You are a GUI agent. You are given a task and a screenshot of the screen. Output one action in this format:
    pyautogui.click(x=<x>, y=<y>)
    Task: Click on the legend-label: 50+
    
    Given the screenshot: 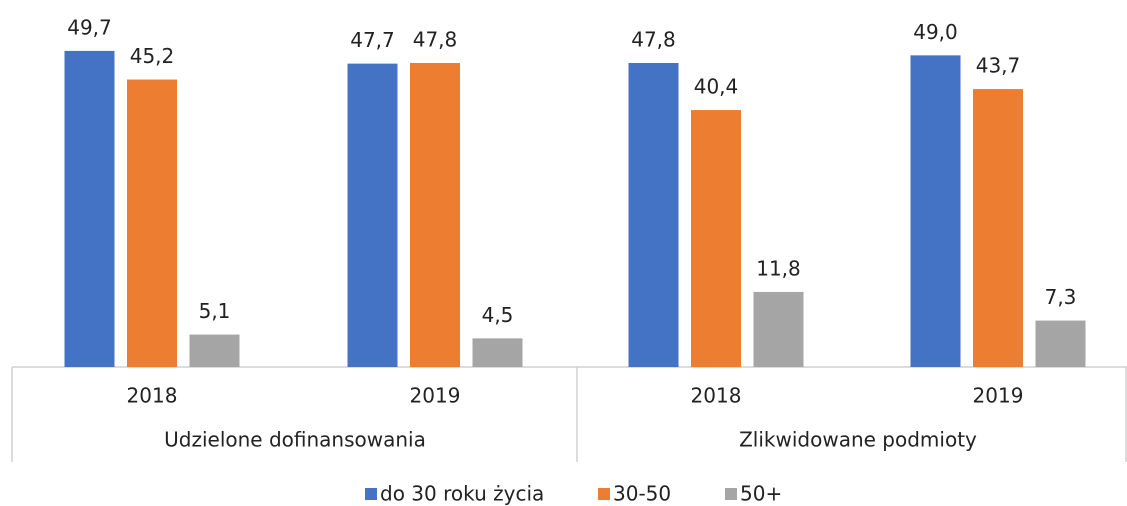 What is the action you would take?
    pyautogui.click(x=761, y=494)
    